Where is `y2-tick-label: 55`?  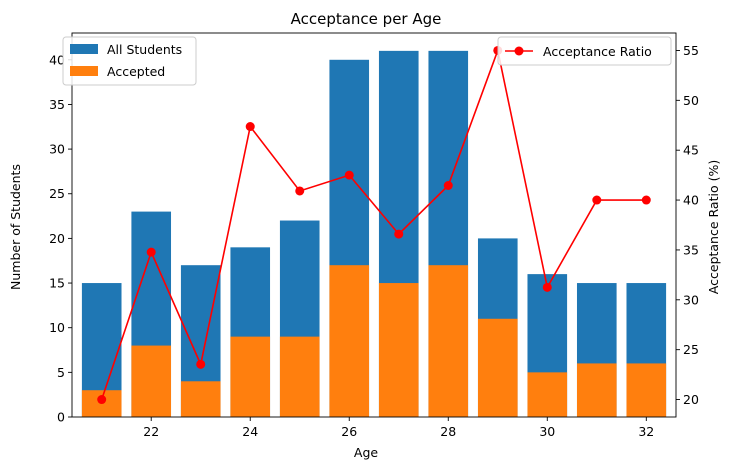
y2-tick-label: 55 is located at coordinates (691, 50).